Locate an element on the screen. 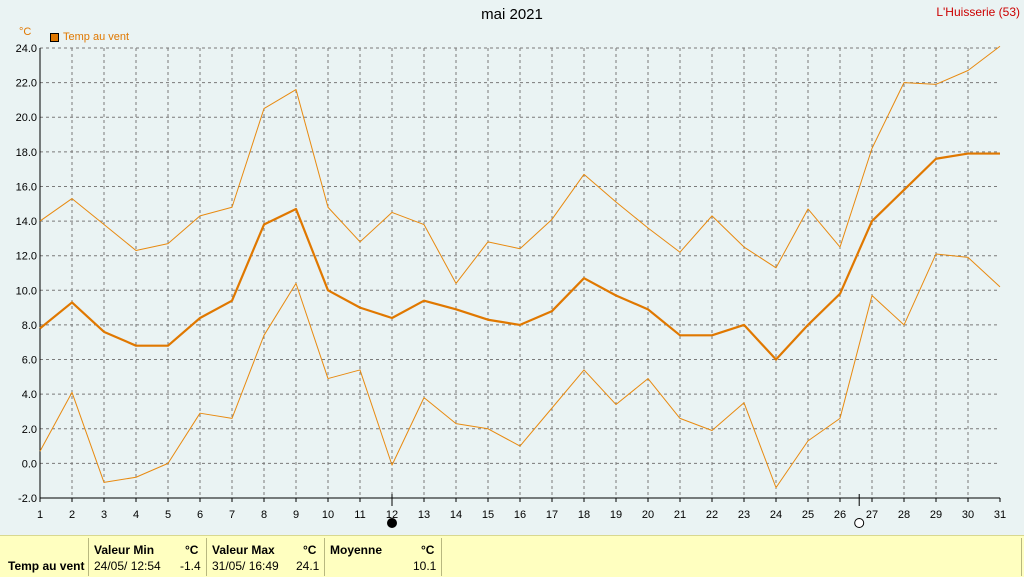  x-tick-label: 3 is located at coordinates (104, 515).